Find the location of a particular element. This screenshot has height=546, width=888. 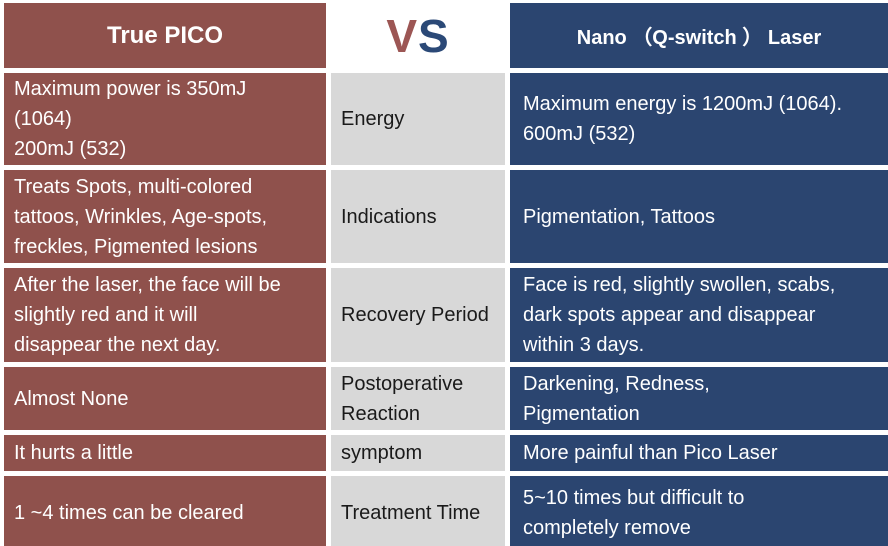

header-true-pico: True PICO is located at coordinates (165, 35).